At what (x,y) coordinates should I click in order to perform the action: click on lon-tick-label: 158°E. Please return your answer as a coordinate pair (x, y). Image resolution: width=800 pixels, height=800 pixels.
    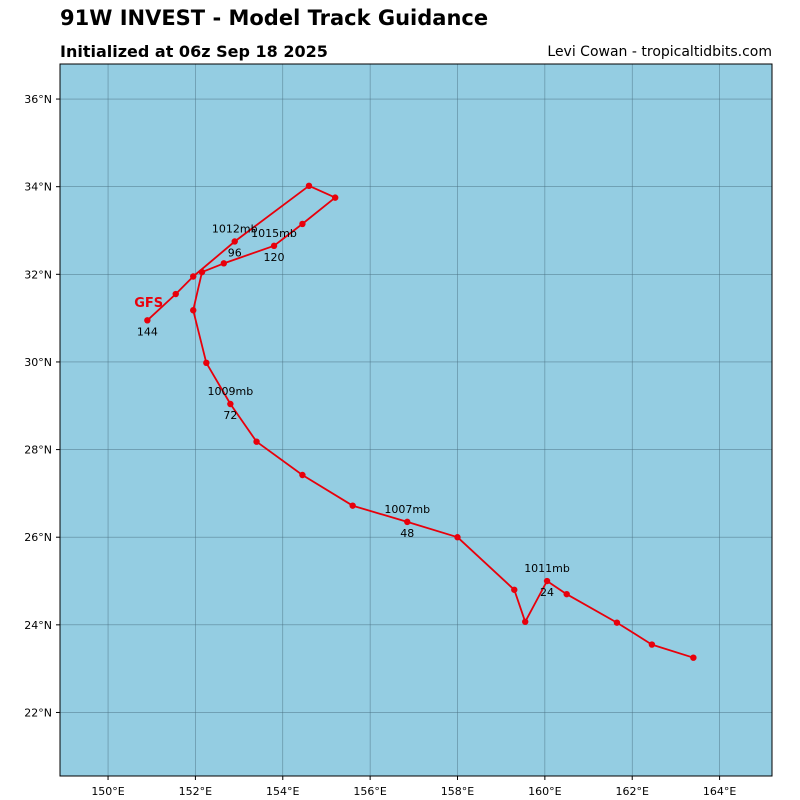
    Looking at the image, I should click on (457, 791).